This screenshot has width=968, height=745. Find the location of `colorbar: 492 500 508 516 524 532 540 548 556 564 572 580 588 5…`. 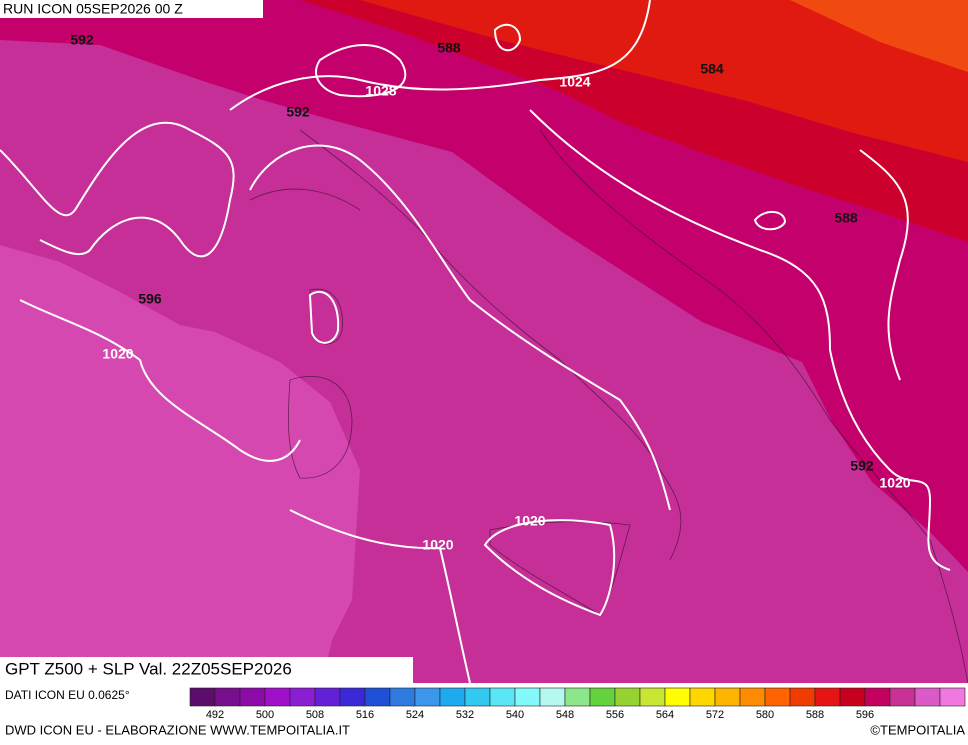

colorbar: 492 500 508 516 524 532 540 548 556 564 572 580 588 5… is located at coordinates (577, 704).